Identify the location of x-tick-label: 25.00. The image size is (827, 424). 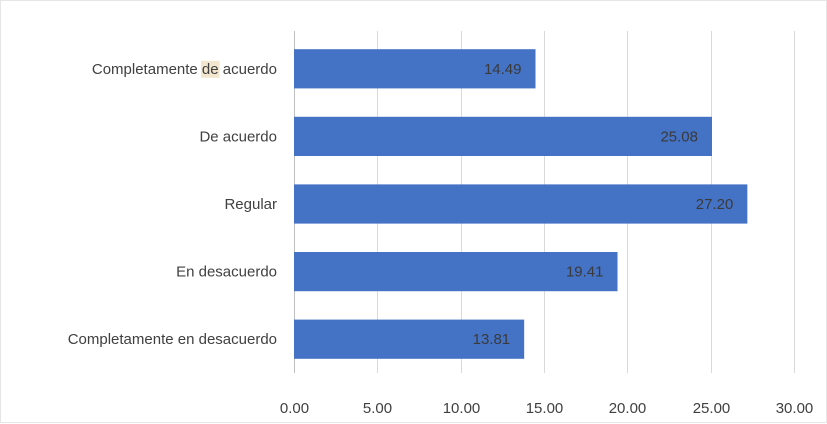
(712, 408).